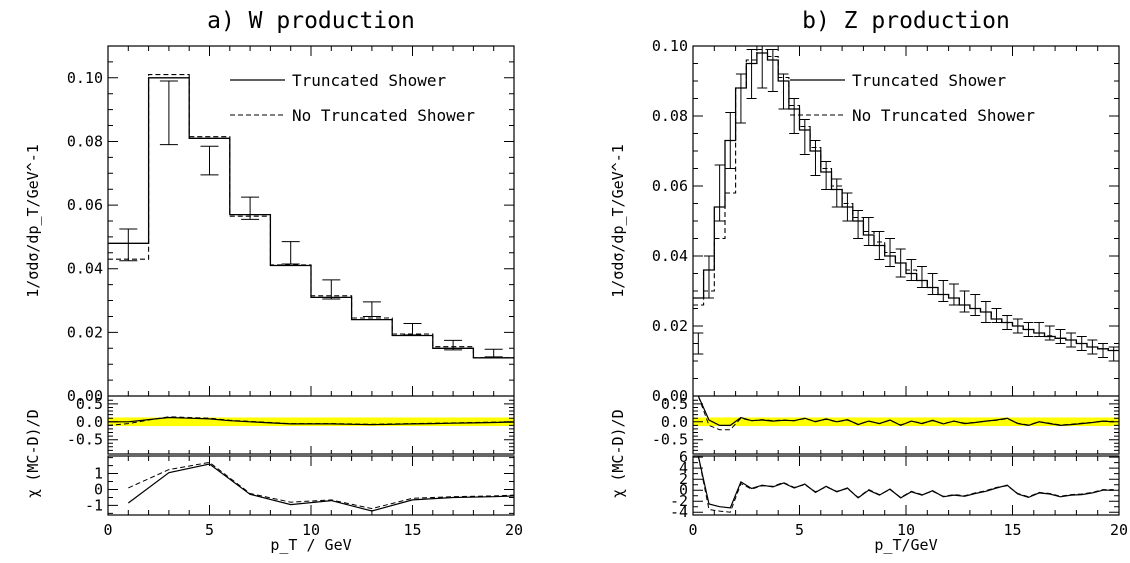 The width and height of the screenshot is (1130, 563). Describe the element at coordinates (683, 468) in the screenshot. I see `chi-tick-label: 4` at that location.